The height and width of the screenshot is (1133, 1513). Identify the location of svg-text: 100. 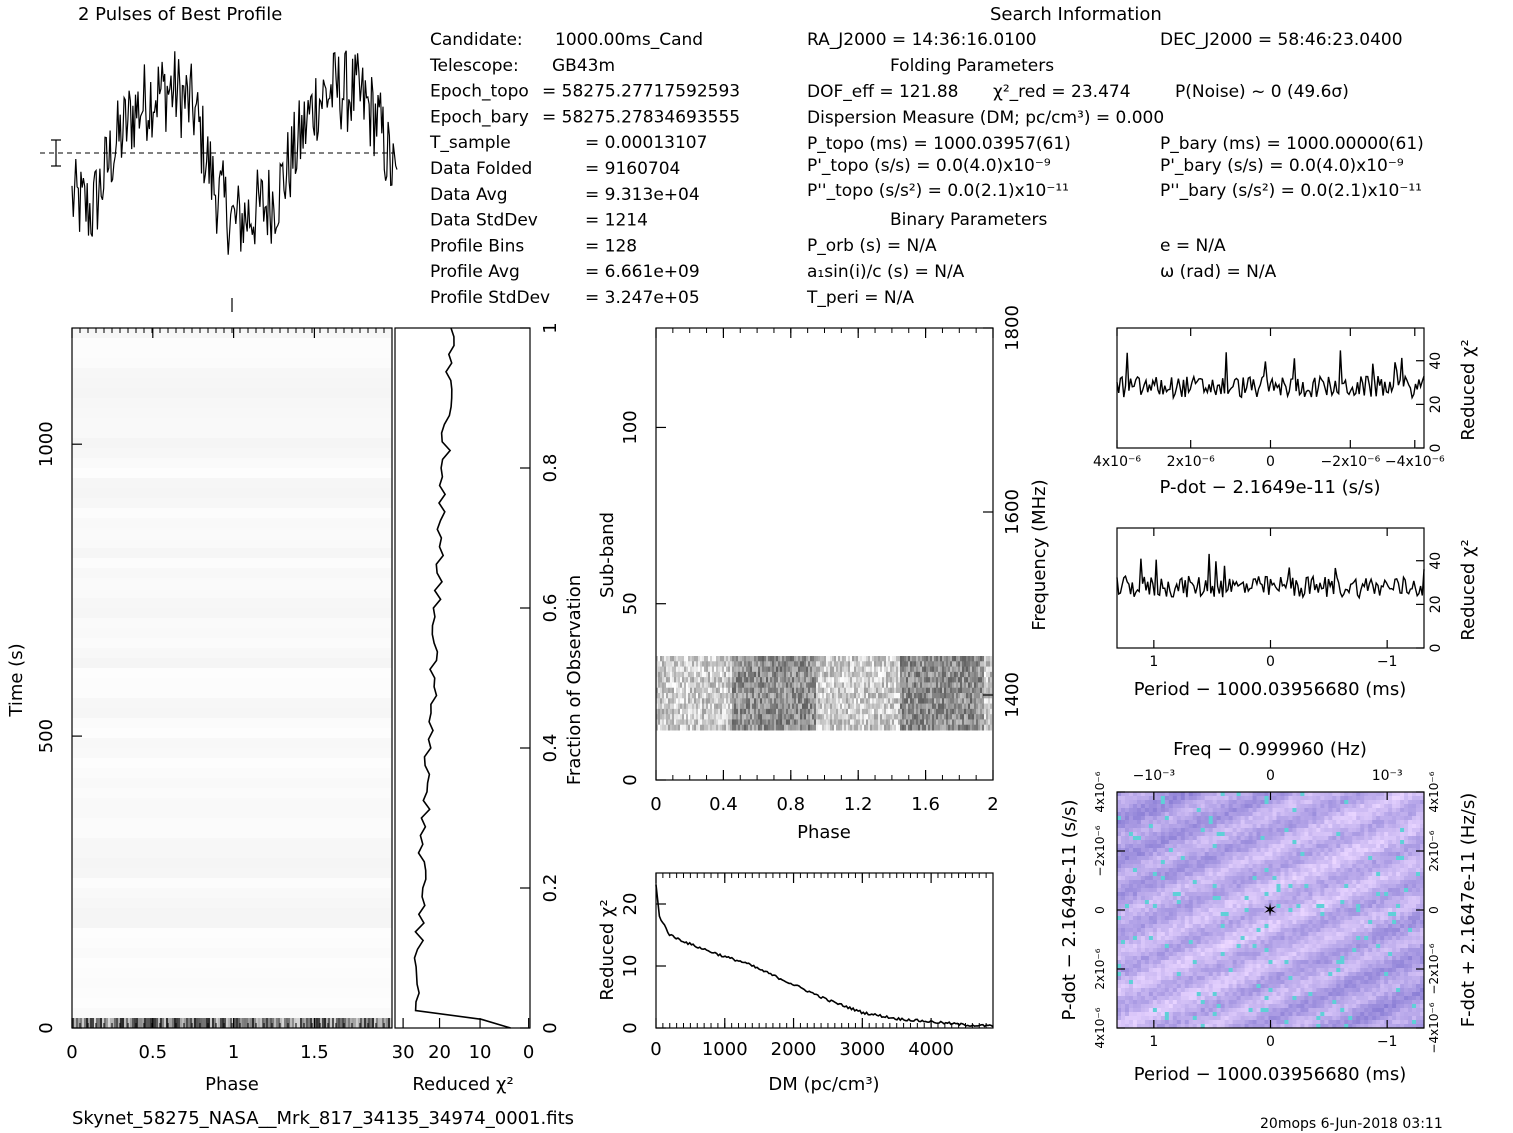
(630, 427).